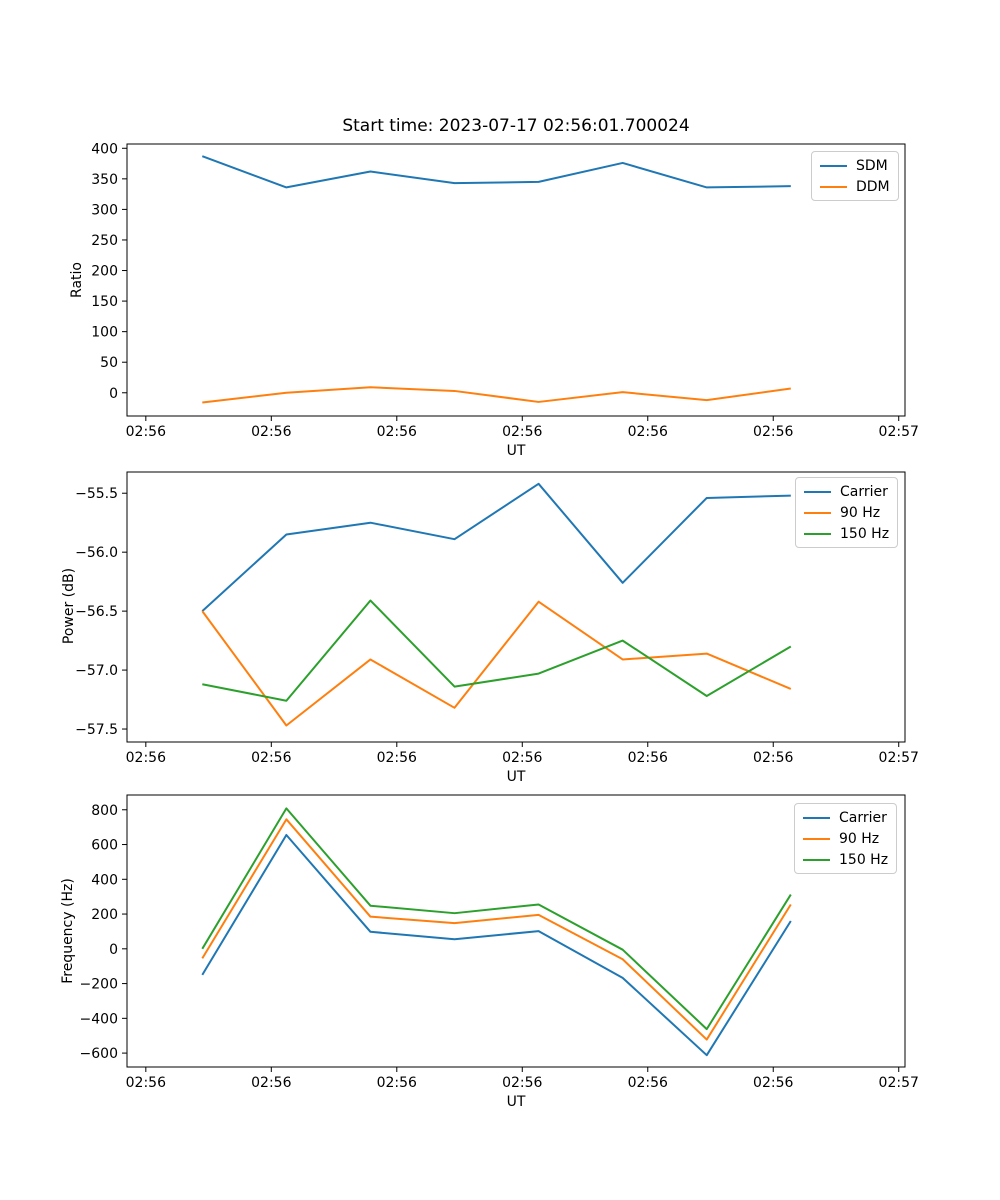 Image resolution: width=1000 pixels, height=1200 pixels. What do you see at coordinates (68, 931) in the screenshot?
I see `y-axis-label-frequency: Frequency (Hz)` at bounding box center [68, 931].